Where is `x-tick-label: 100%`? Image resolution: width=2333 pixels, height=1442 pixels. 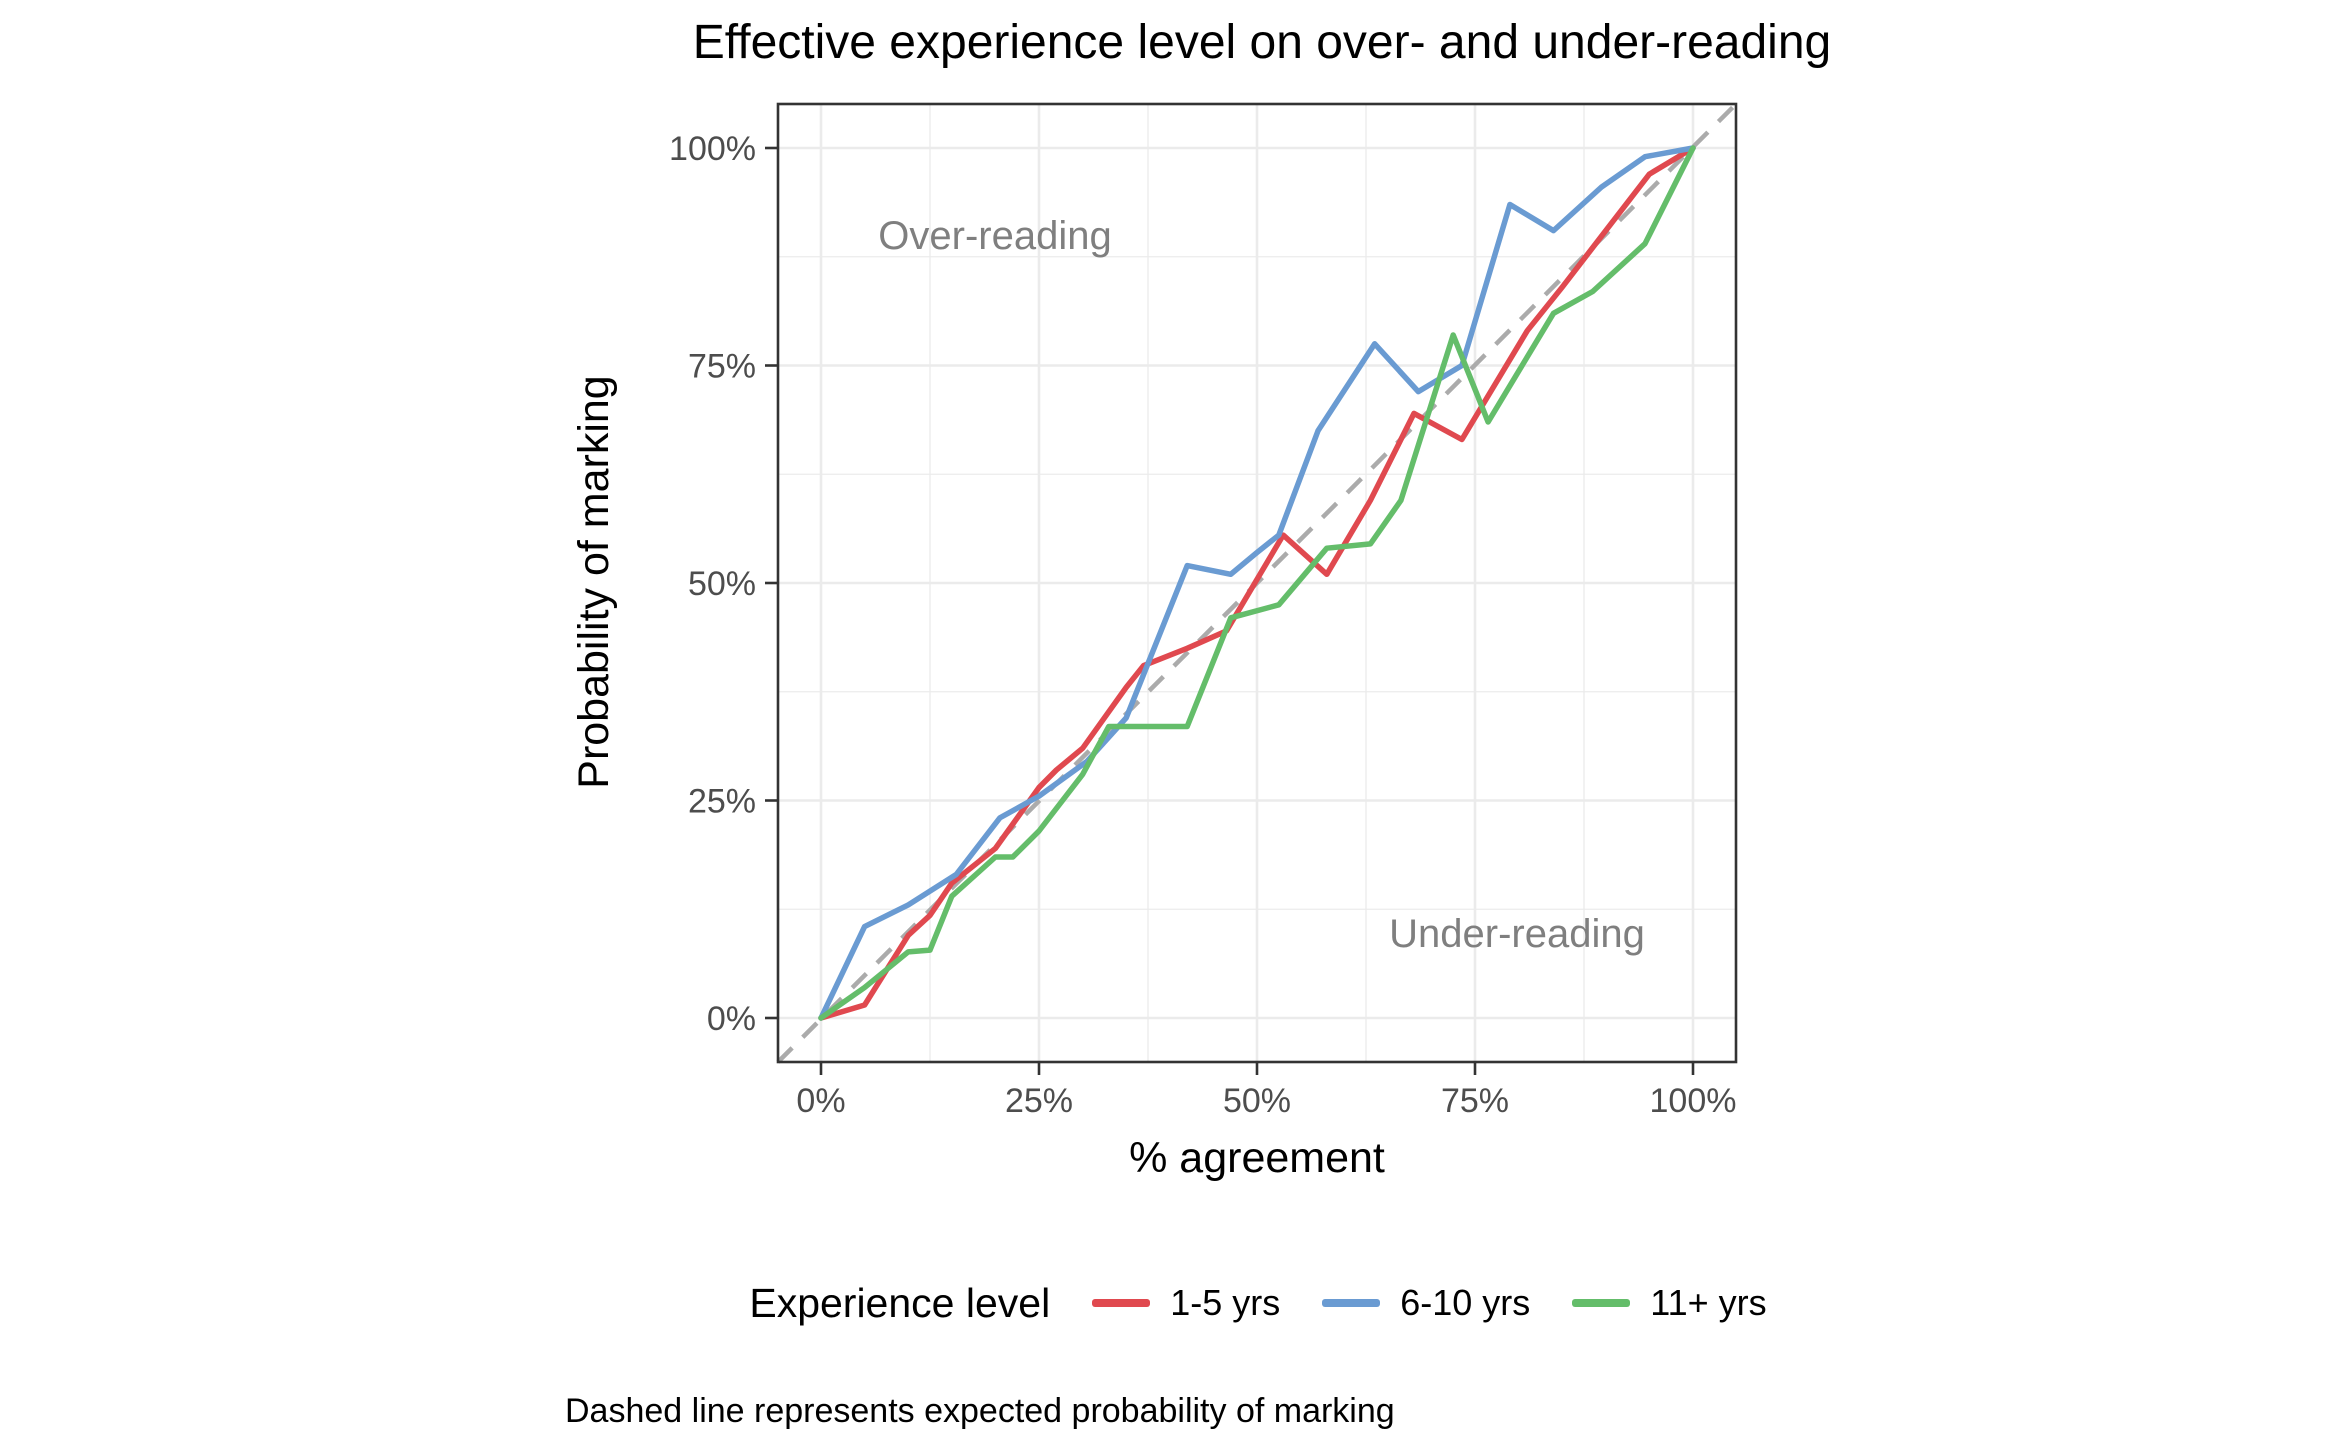
x-tick-label: 100% is located at coordinates (1693, 1101).